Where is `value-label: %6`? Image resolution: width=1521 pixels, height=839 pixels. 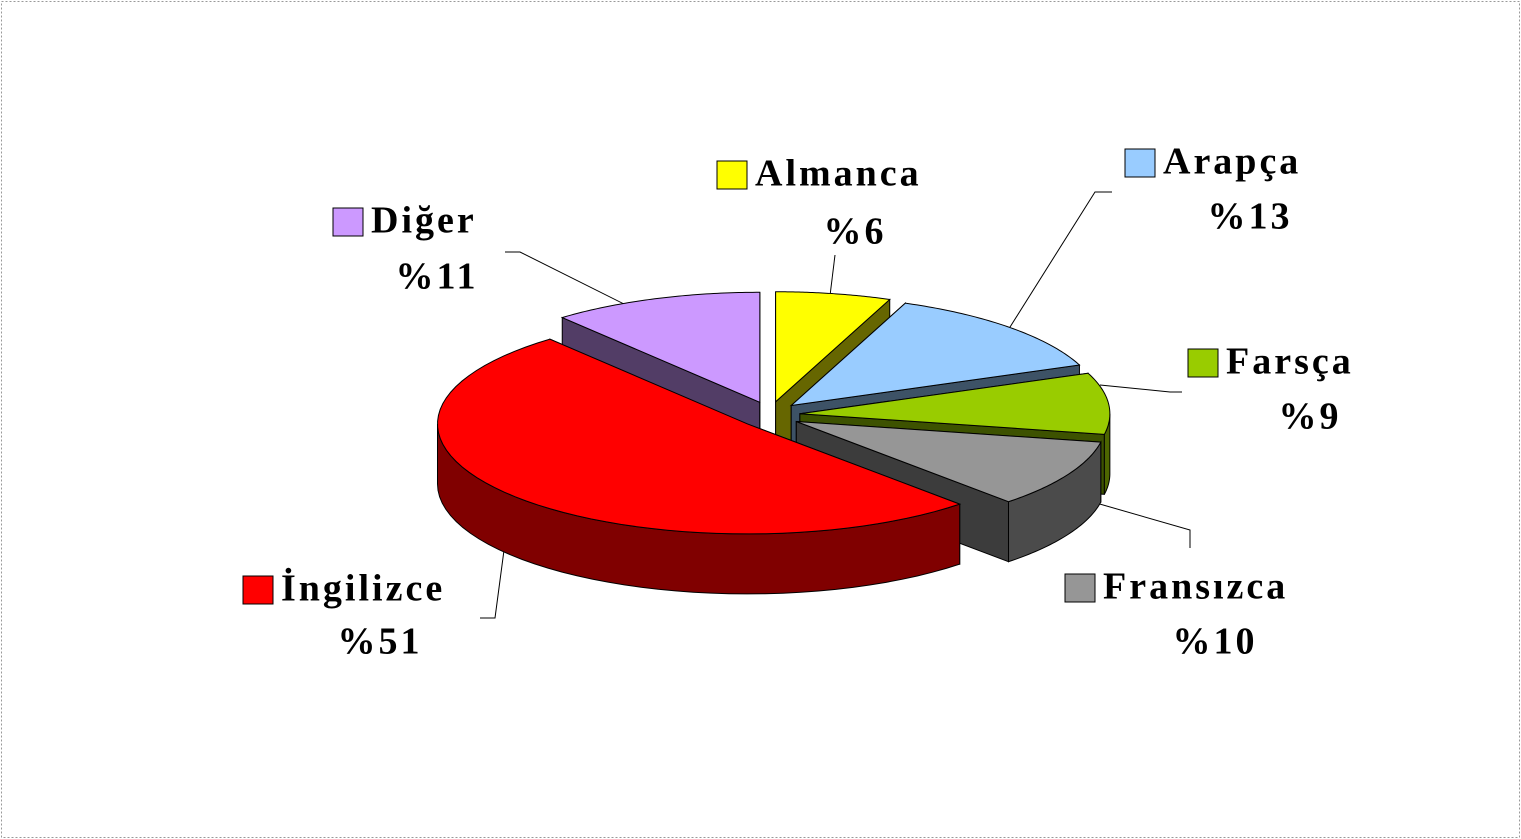 value-label: %6 is located at coordinates (855, 232).